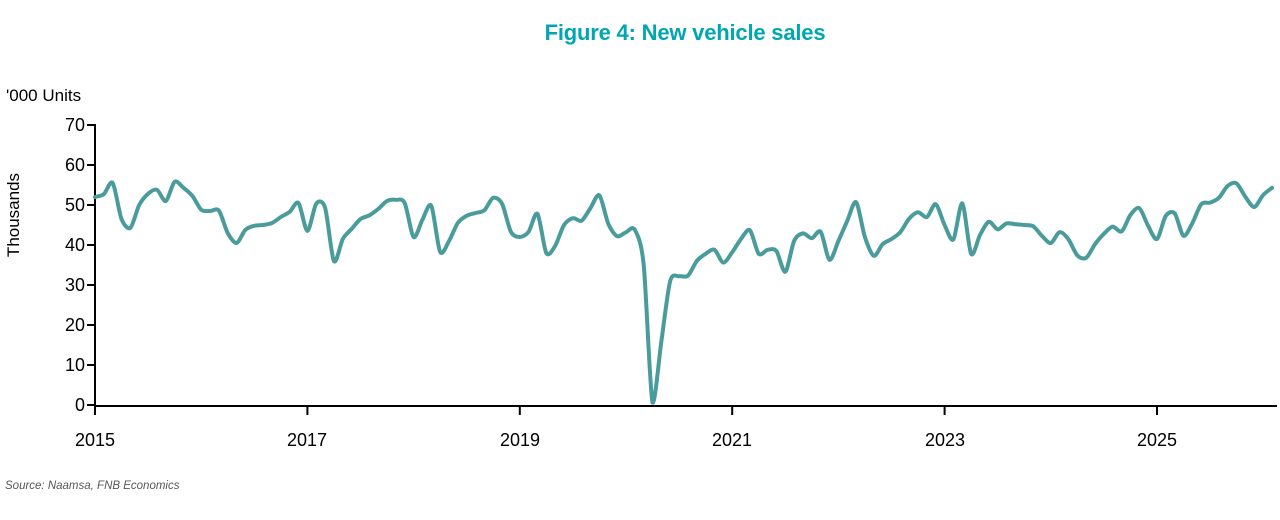 The image size is (1280, 520). What do you see at coordinates (945, 440) in the screenshot?
I see `x-tick-label: 2023` at bounding box center [945, 440].